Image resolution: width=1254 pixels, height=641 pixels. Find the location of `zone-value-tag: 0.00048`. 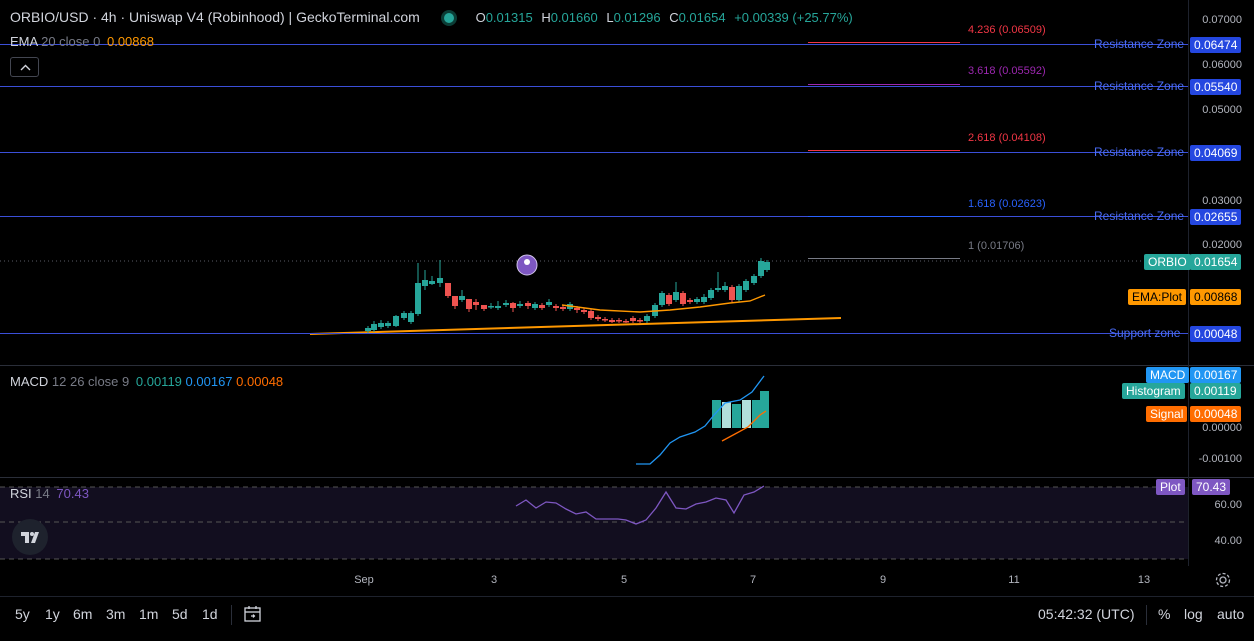

zone-value-tag: 0.00048 is located at coordinates (1216, 334).